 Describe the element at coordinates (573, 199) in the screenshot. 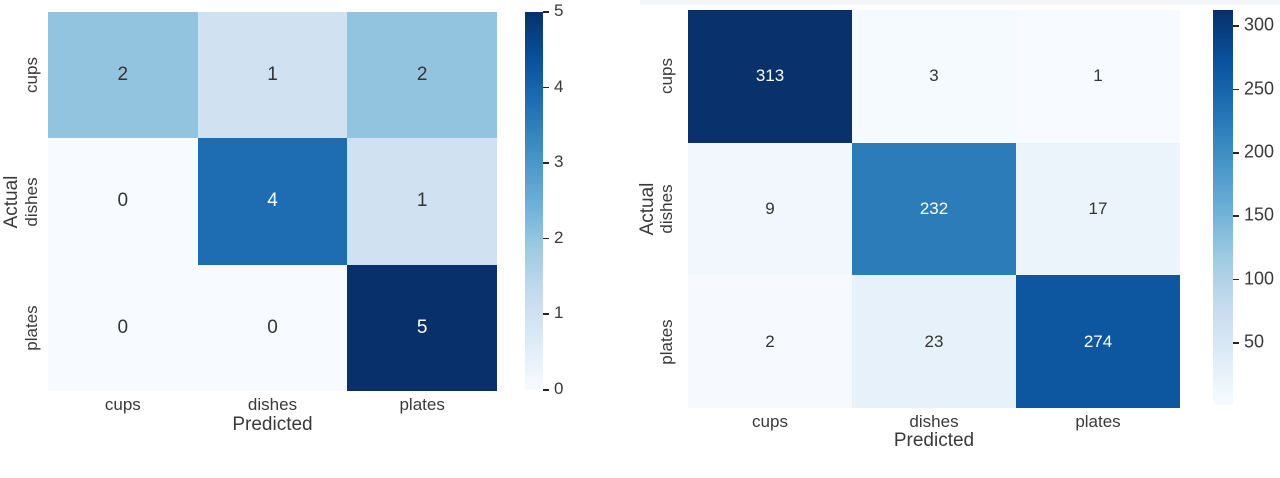

I see `colorbar-ticks: 0 1 2 3 4 5` at that location.